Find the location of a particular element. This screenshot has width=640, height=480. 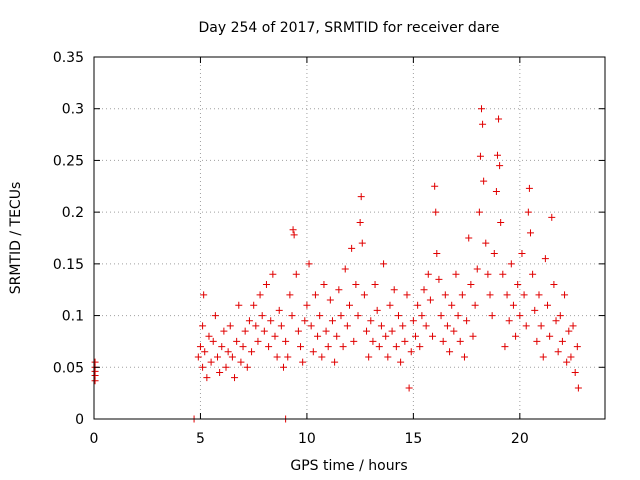

y-tick-label: 0.05 is located at coordinates (68, 368).